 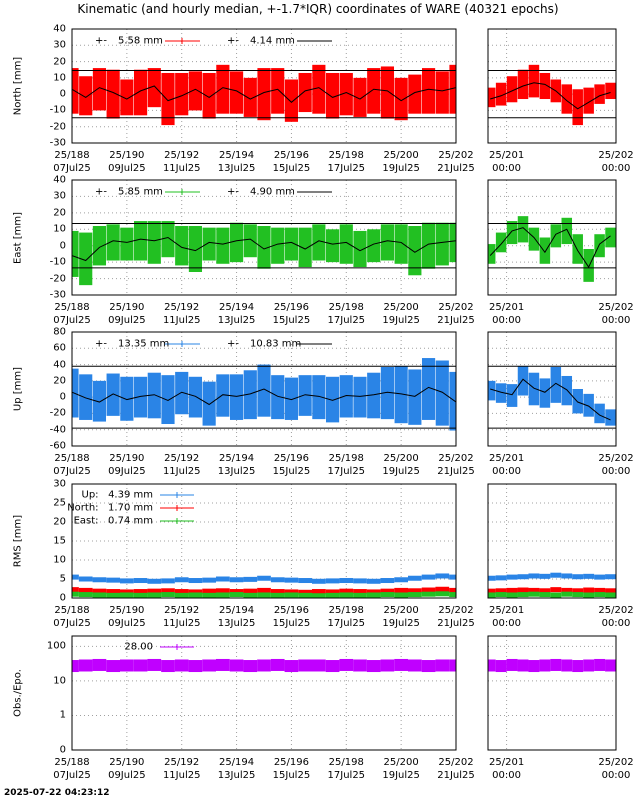 What do you see at coordinates (18, 389) in the screenshot?
I see `y-axis-label: Up [mm]` at bounding box center [18, 389].